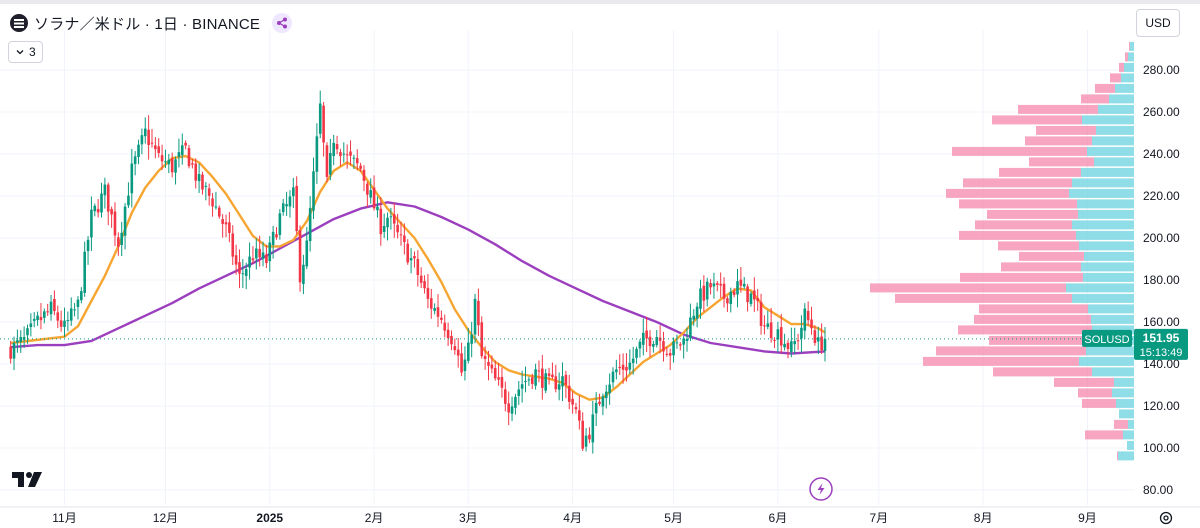 This screenshot has height=528, width=1200. I want to click on countdown-label: 15:13:49, so click(1161, 353).